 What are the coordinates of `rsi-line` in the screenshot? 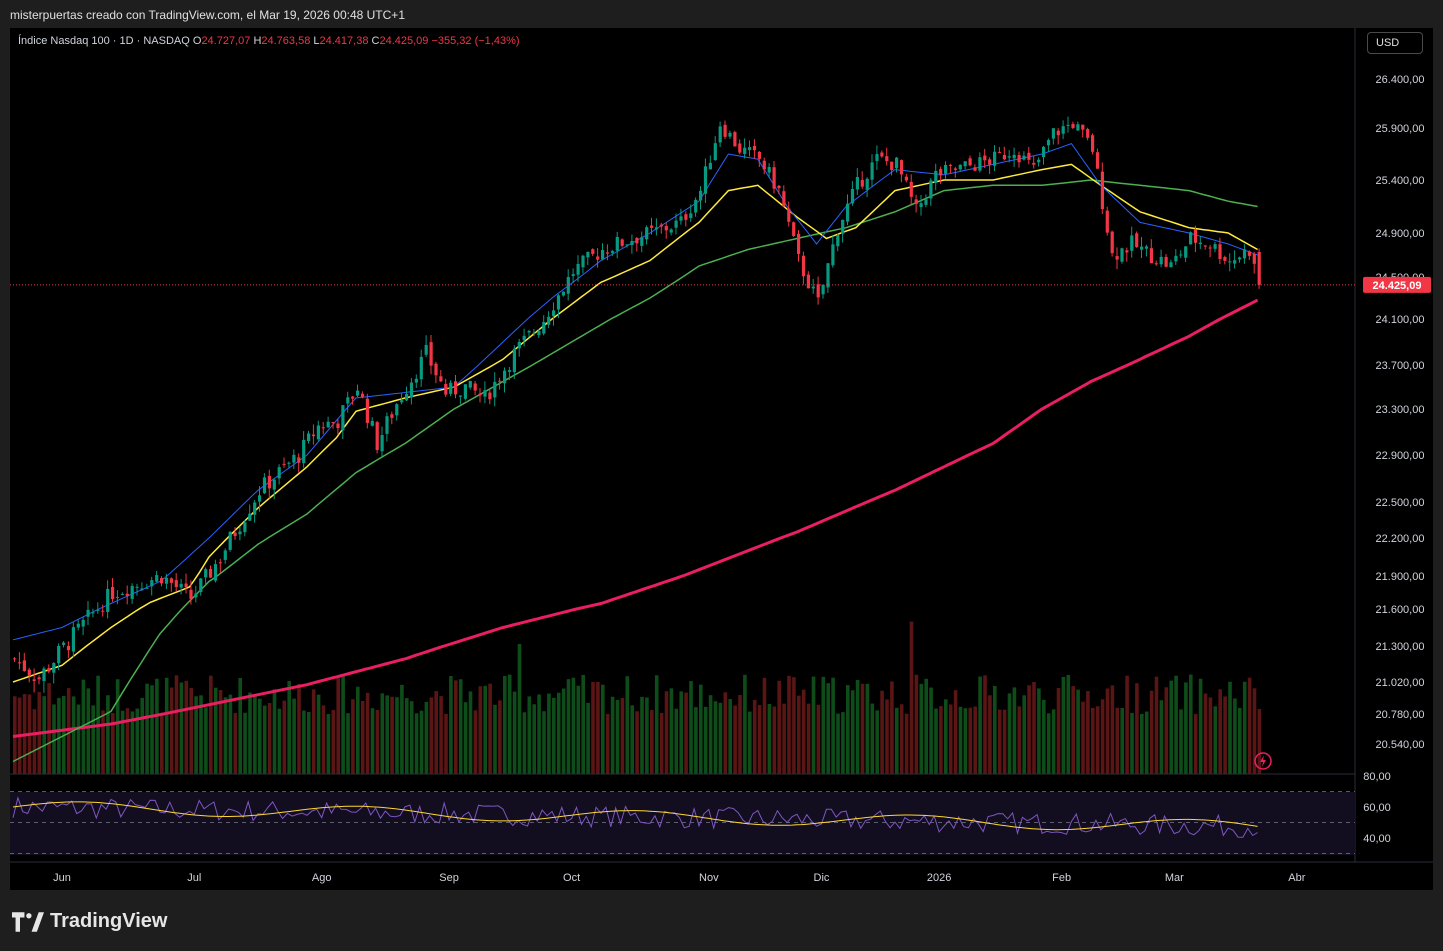 It's located at (635, 817).